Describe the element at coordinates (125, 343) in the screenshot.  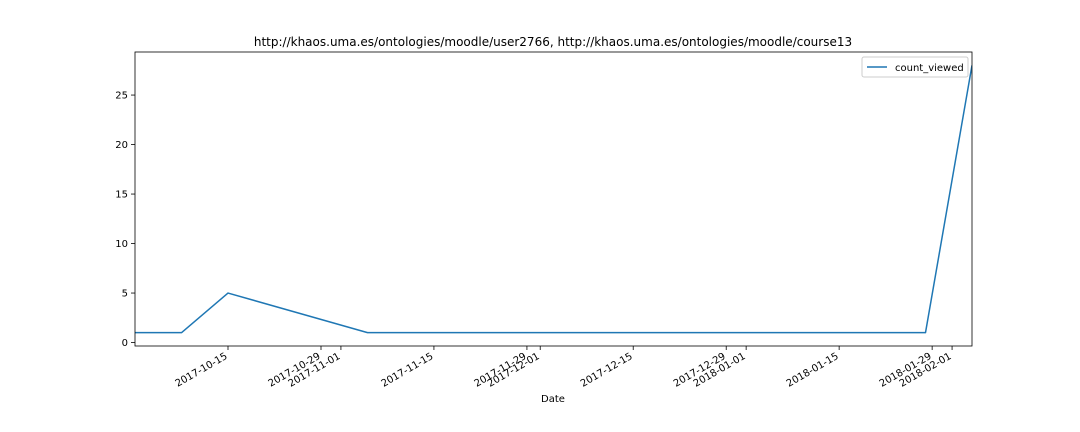
I see `y-tick-label: 0` at that location.